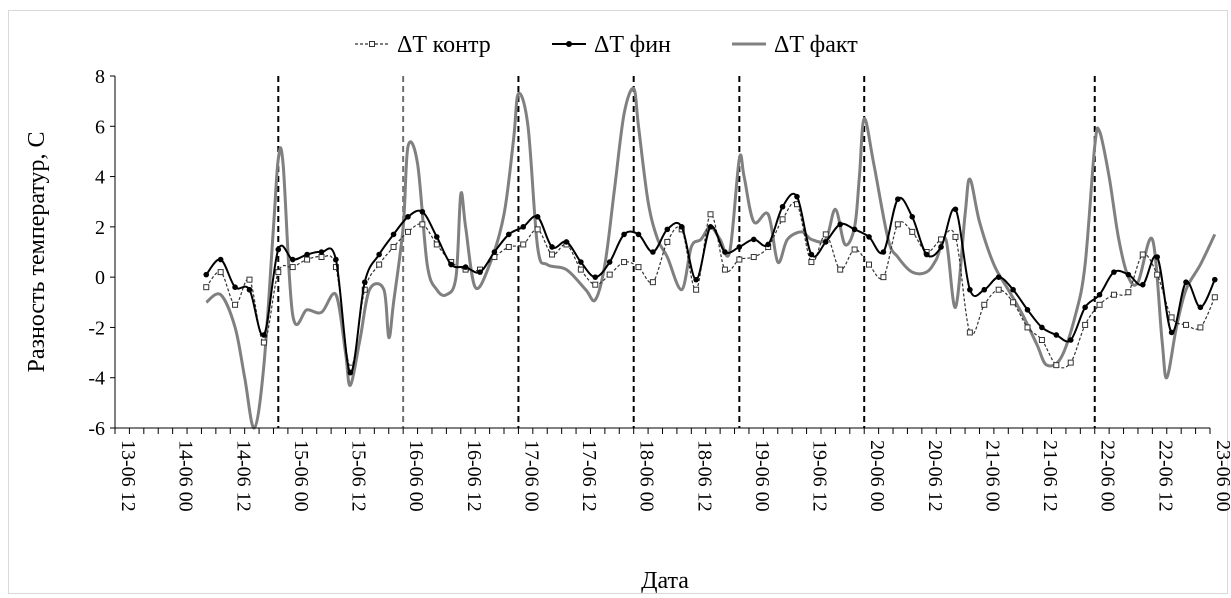 This screenshot has width=1231, height=598. What do you see at coordinates (96, 379) in the screenshot?
I see `y-tick-label: -4` at bounding box center [96, 379].